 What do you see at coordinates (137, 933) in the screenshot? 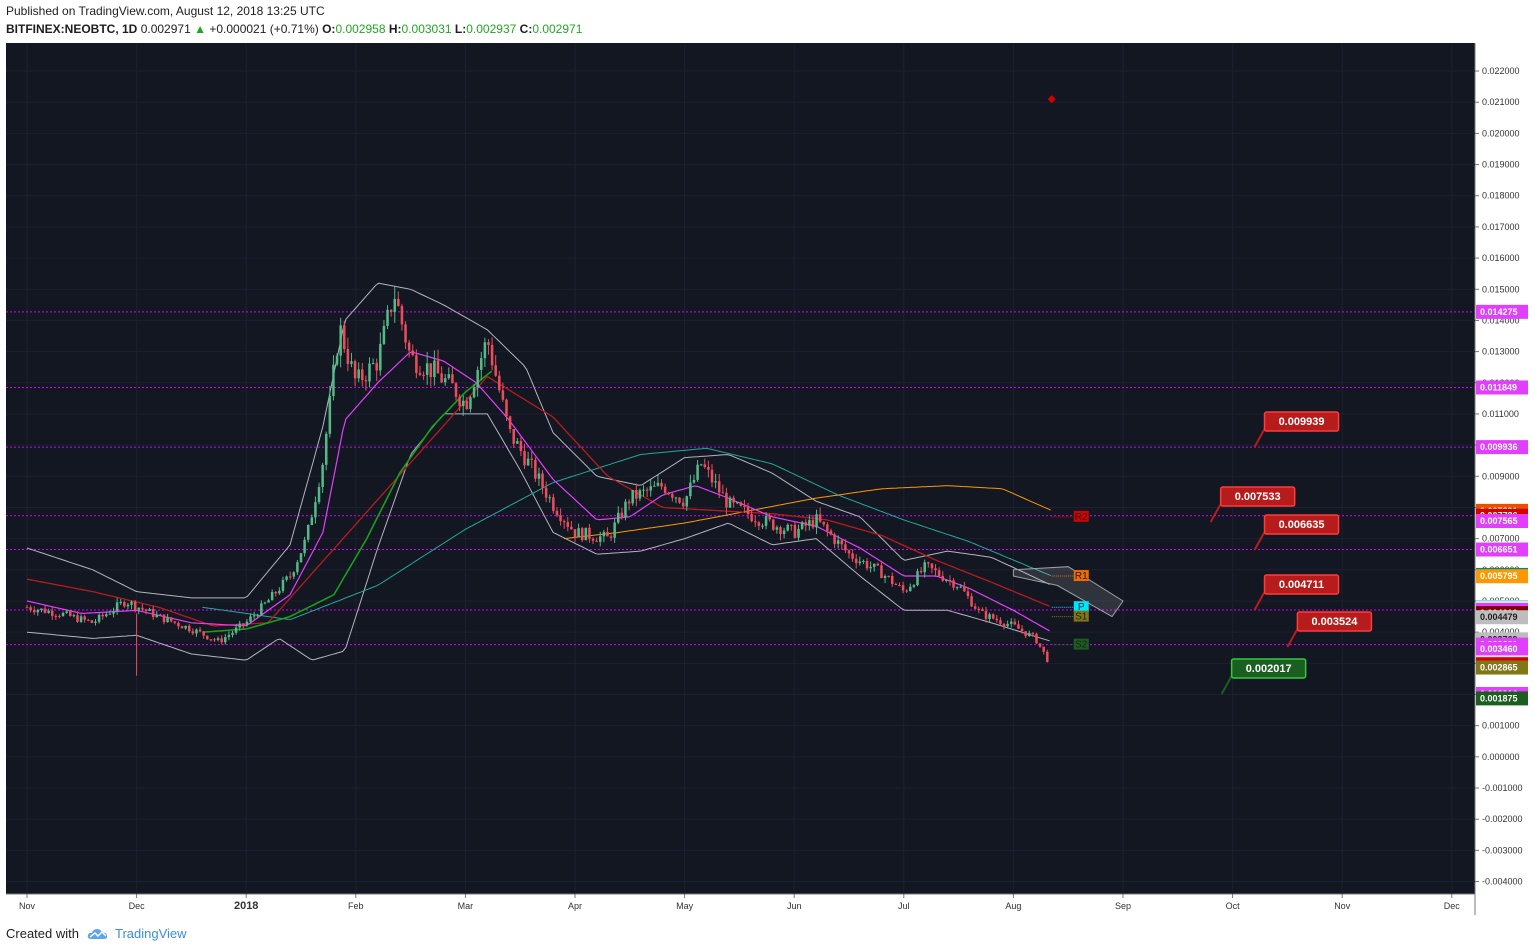
I see `tradingview-link: TradingView` at bounding box center [137, 933].